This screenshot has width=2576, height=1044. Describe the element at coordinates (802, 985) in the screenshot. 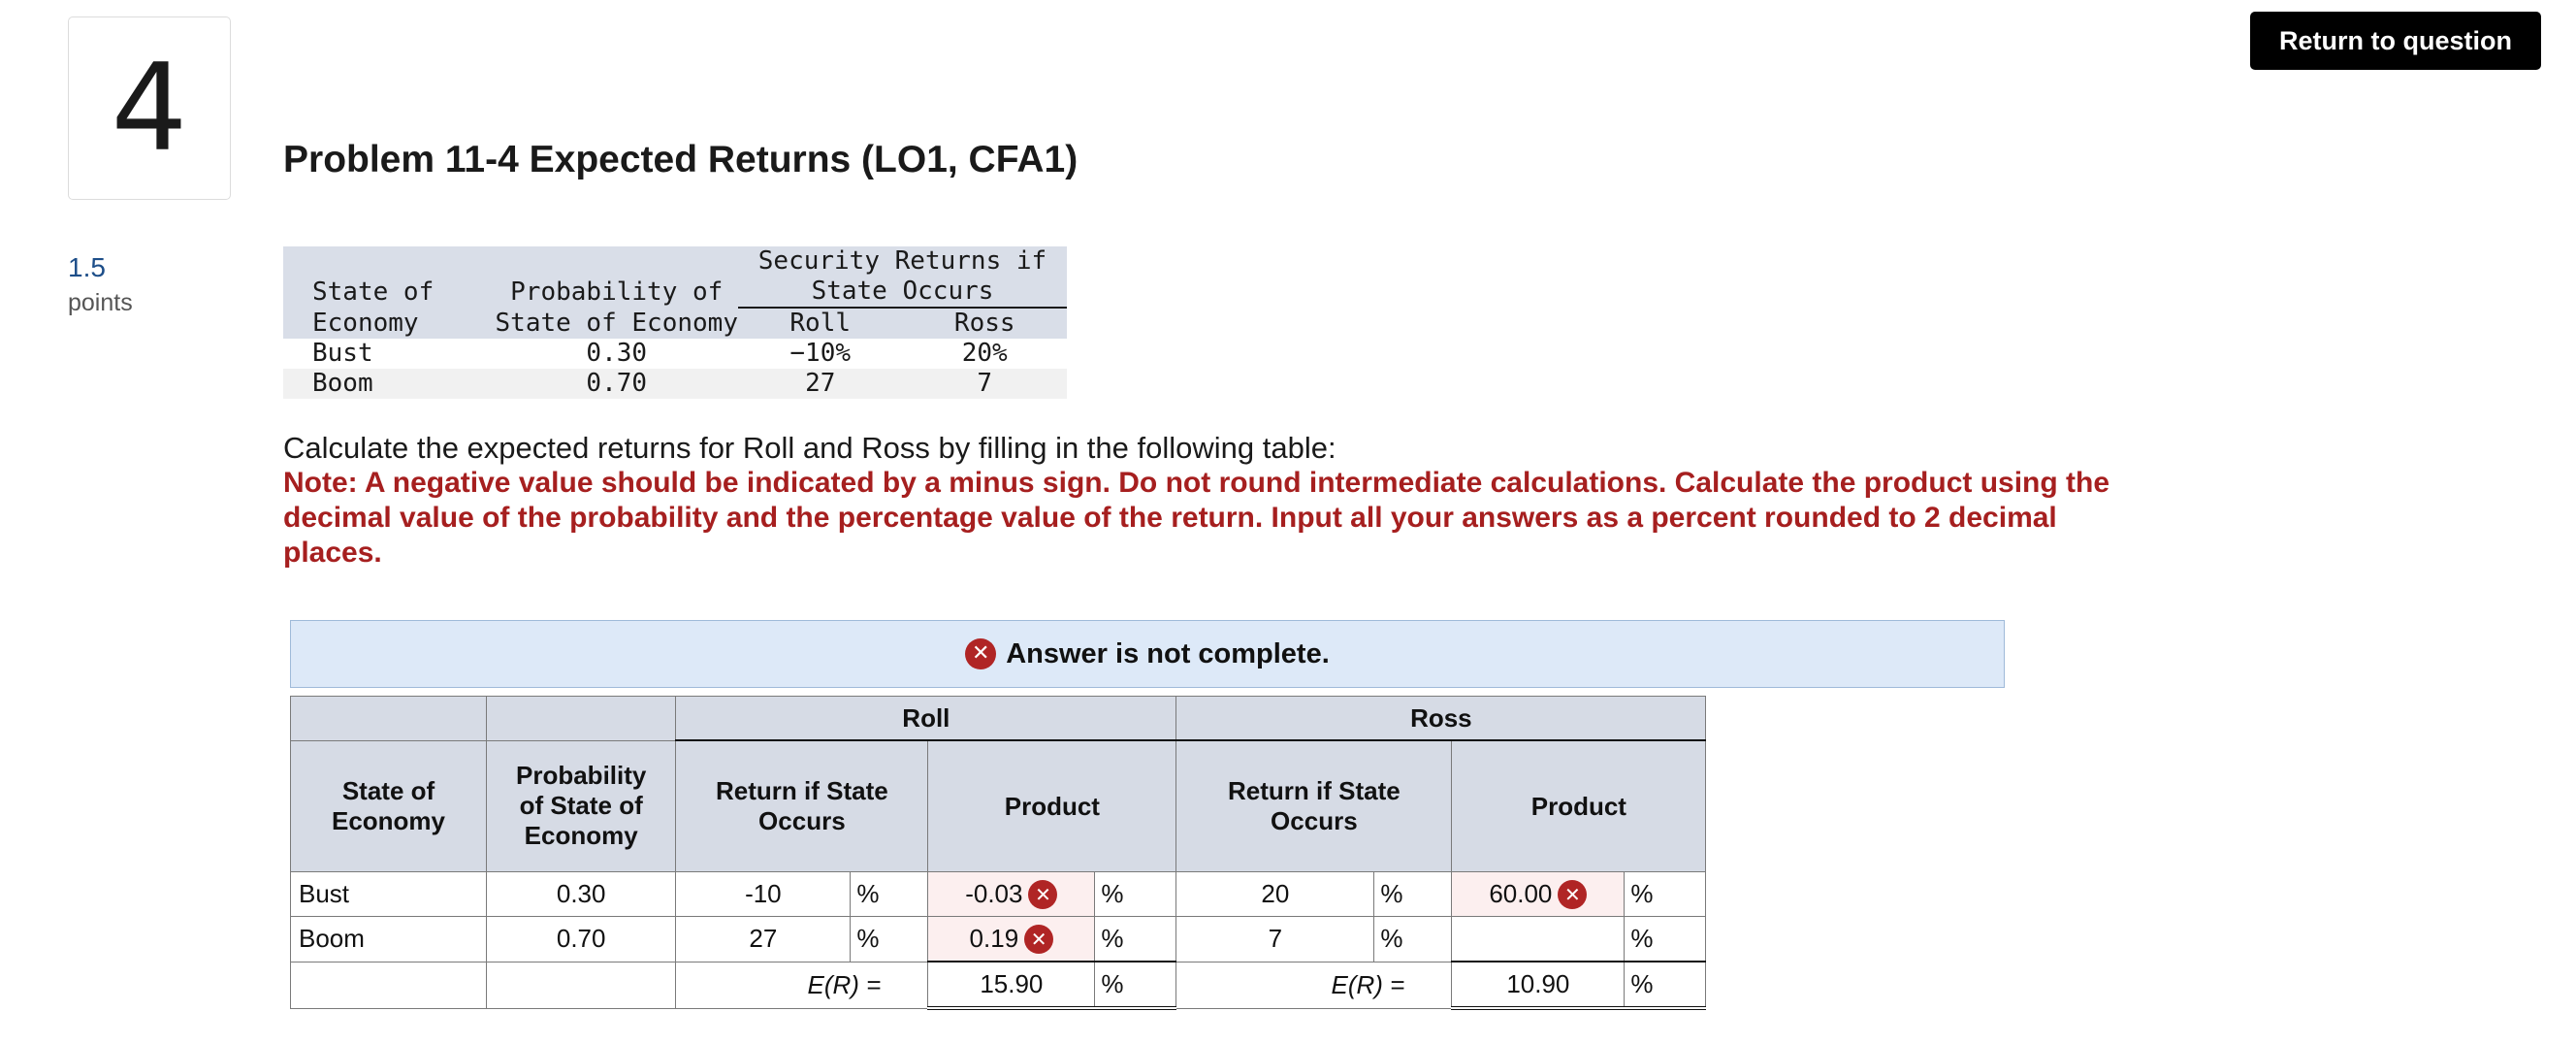

I see `roll-er-label: E(R) =` at that location.